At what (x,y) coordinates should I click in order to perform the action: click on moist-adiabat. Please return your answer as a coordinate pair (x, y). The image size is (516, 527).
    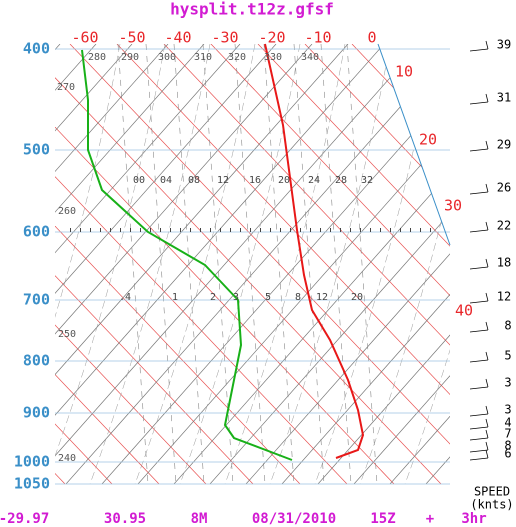
    Looking at the image, I should click on (88, 264).